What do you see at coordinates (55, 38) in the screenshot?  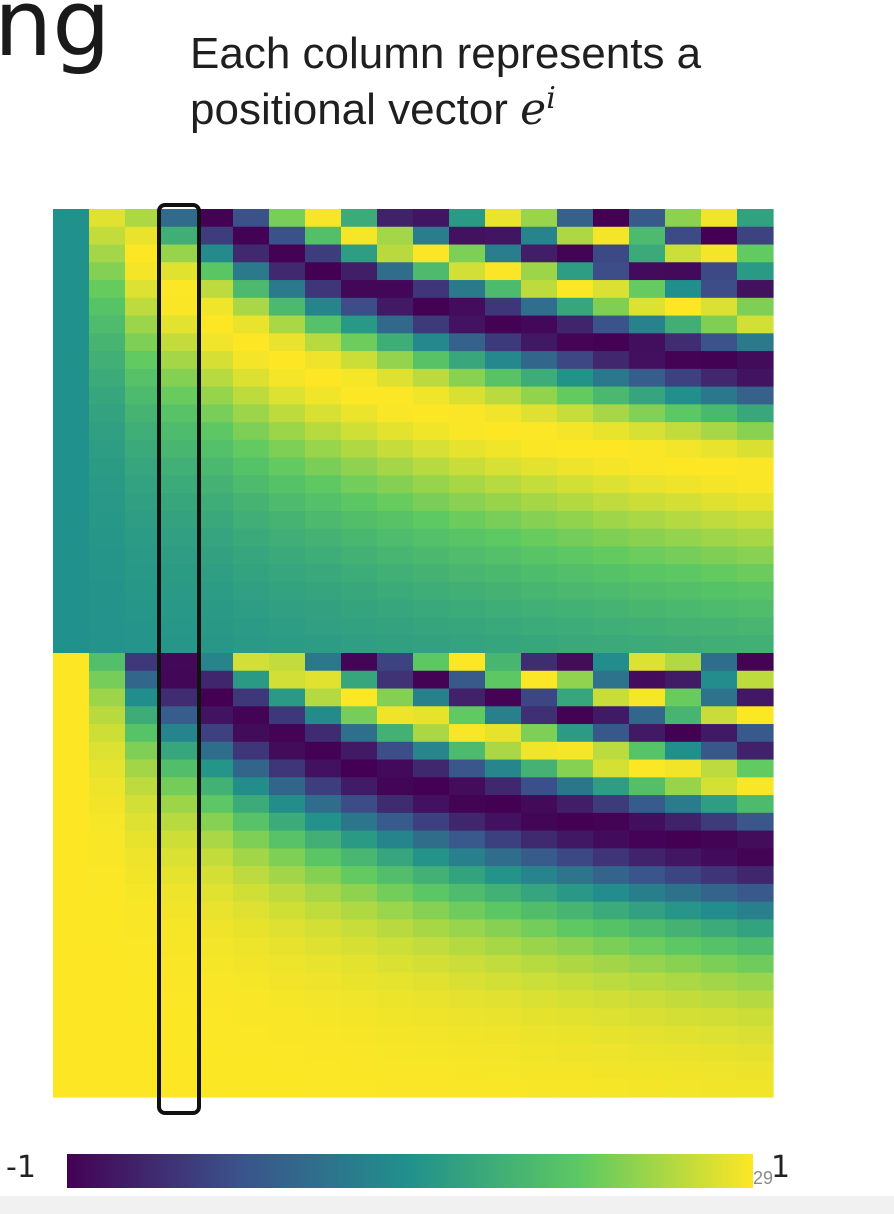 I see `title-fragment: ng` at bounding box center [55, 38].